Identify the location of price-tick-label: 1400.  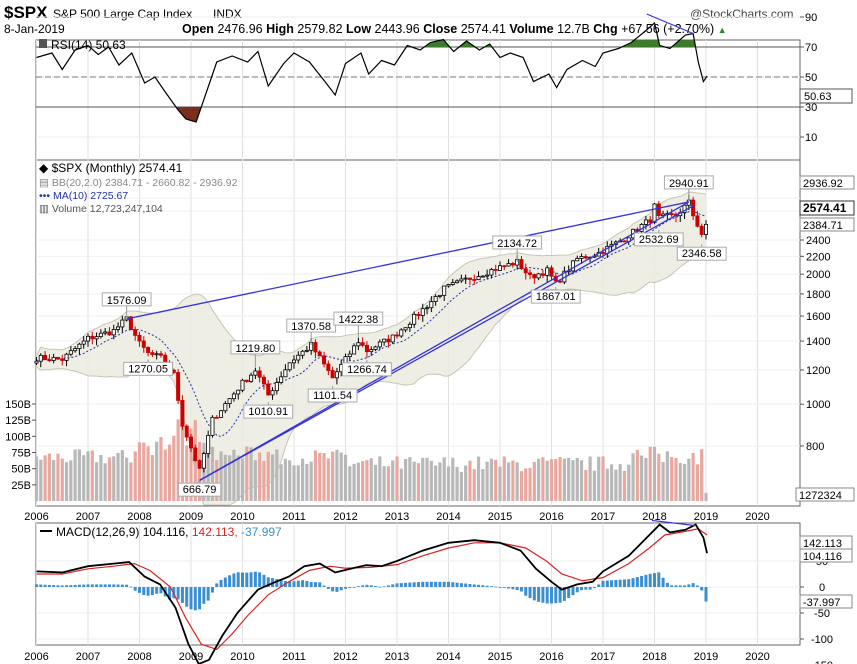
(818, 342).